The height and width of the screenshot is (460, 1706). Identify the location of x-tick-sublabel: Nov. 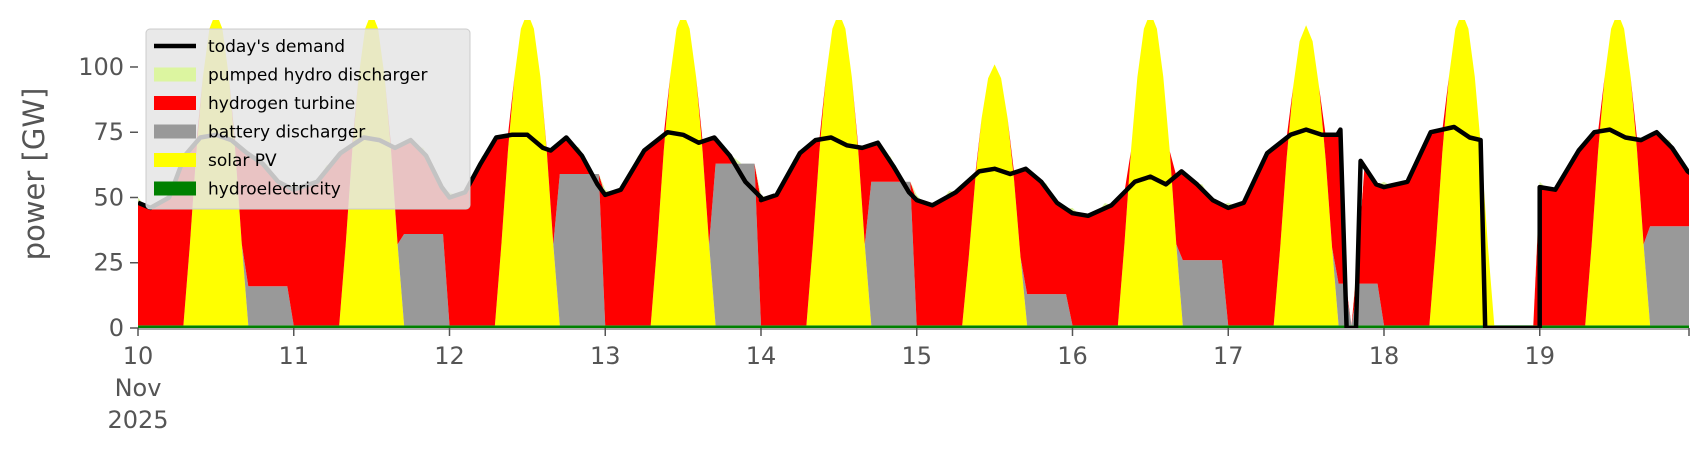
(138, 388).